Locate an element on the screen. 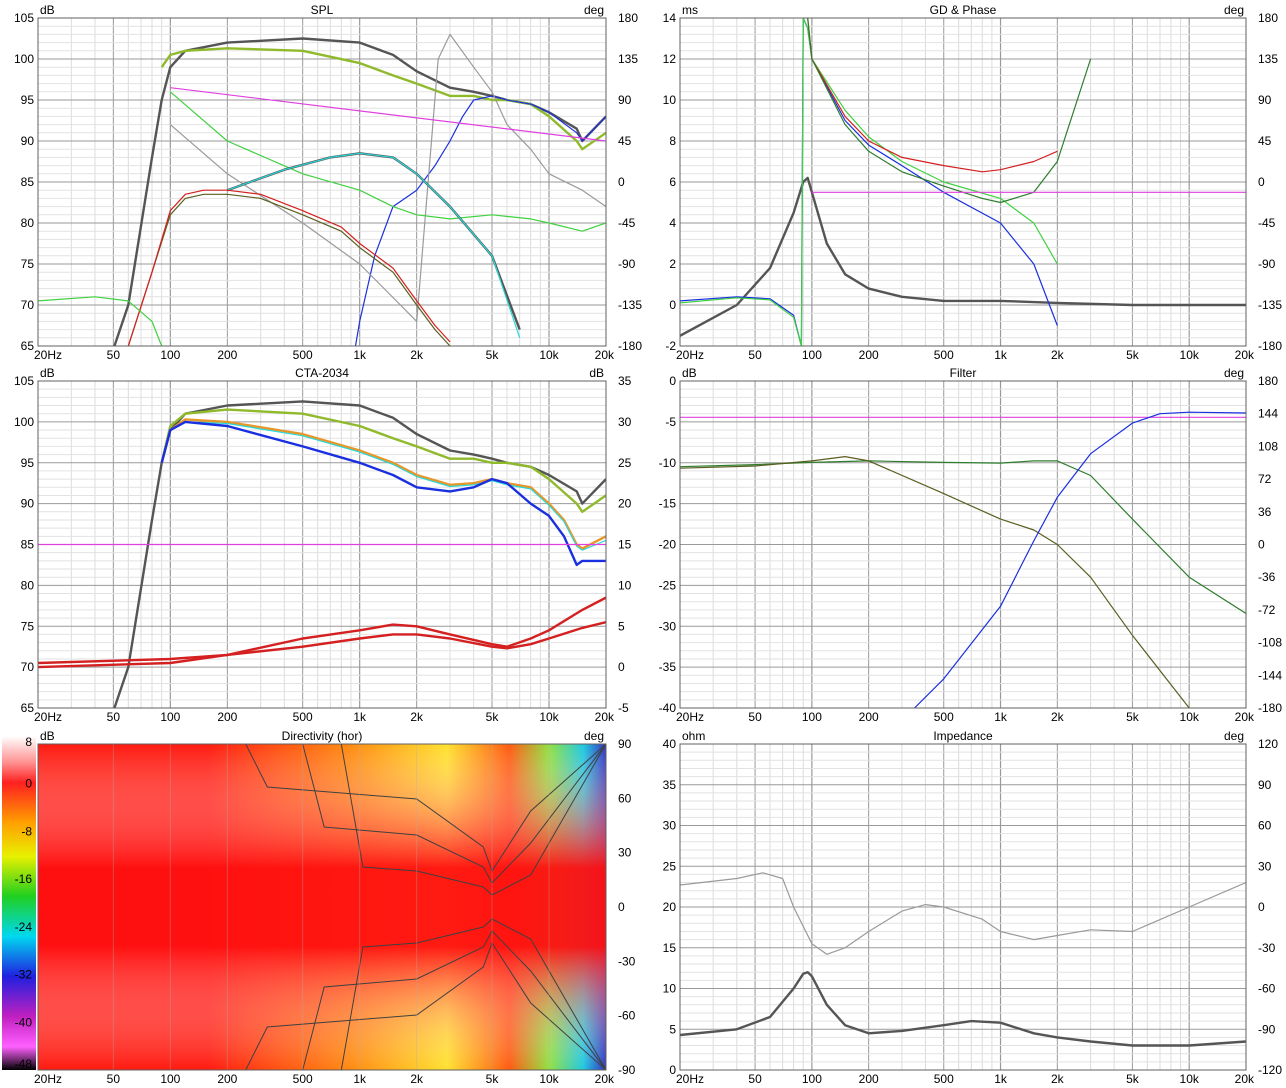  y-tick-left: 25 is located at coordinates (670, 866).